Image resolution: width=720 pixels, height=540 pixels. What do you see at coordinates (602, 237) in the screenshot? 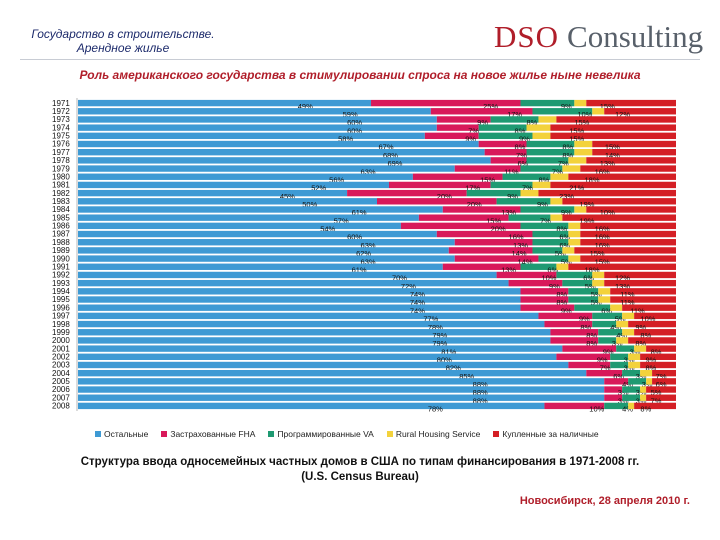
I see `data-label: 16%` at bounding box center [602, 237].